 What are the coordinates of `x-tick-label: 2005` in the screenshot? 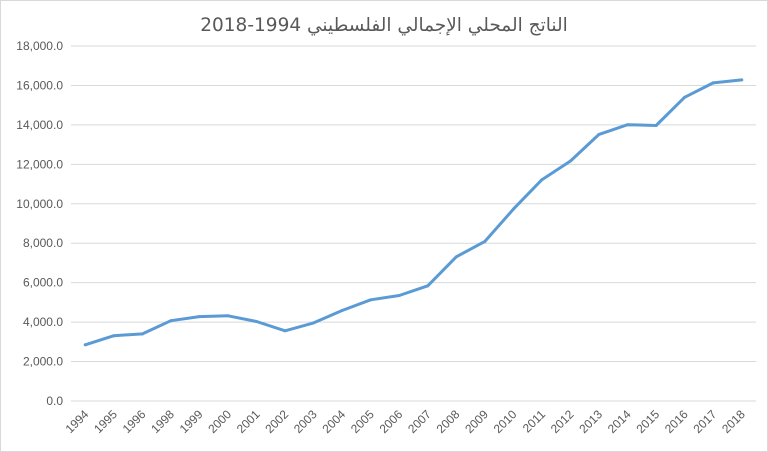 It's located at (362, 421).